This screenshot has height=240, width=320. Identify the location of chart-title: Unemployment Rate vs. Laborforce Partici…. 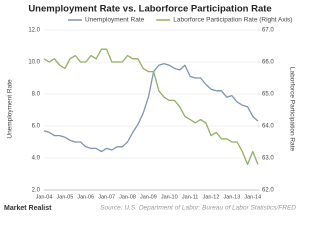
(149, 9).